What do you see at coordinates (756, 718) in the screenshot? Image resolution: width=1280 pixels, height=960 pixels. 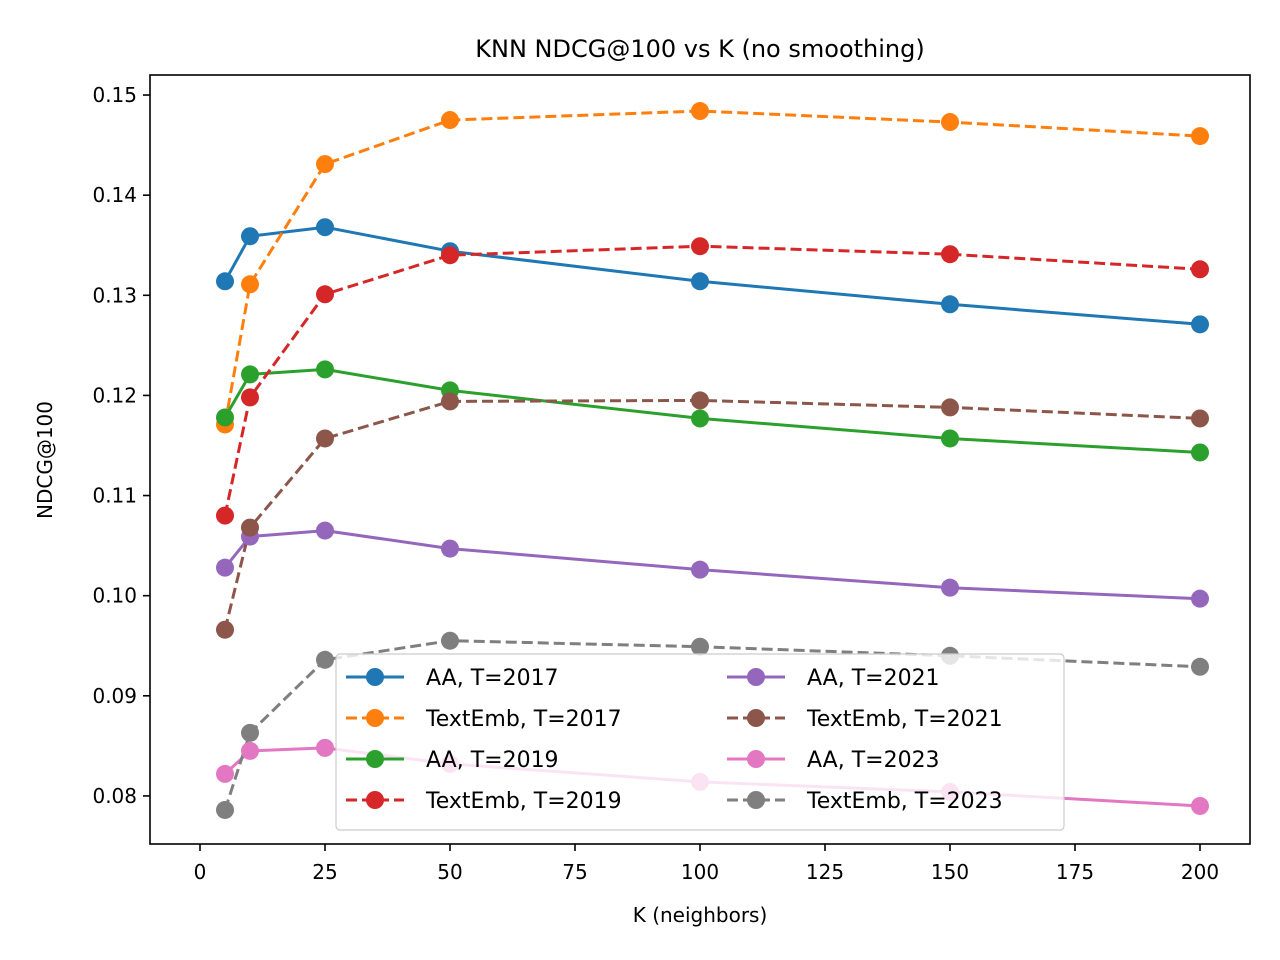 I see `legend-swatch-marker-textemb-t-2021` at bounding box center [756, 718].